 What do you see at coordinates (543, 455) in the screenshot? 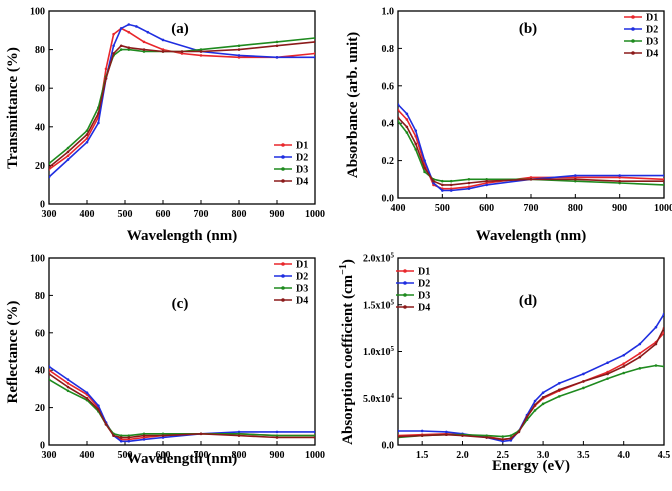
I see `x-tick-label: 3.0` at bounding box center [543, 455].